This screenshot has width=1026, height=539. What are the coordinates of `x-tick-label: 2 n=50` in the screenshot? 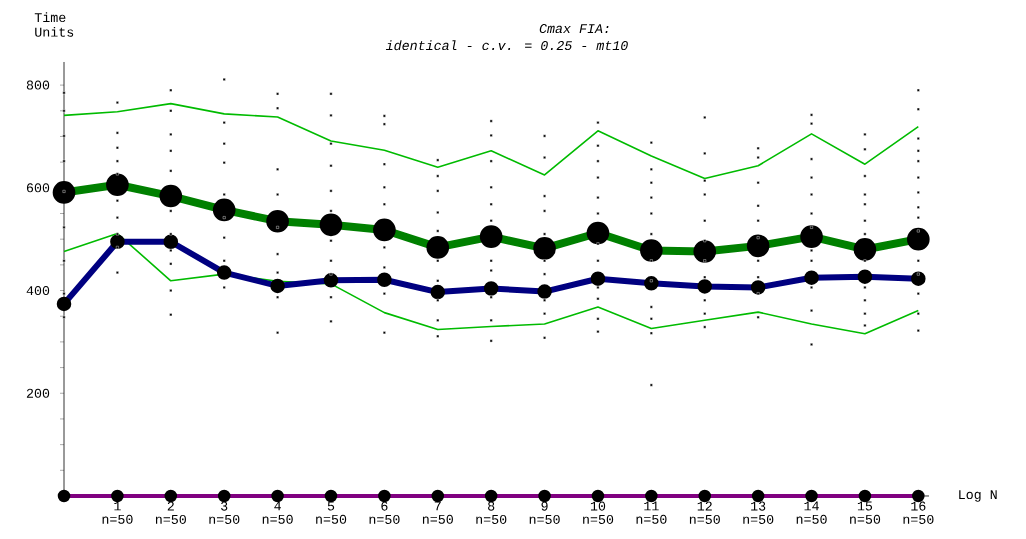 It's located at (170, 512).